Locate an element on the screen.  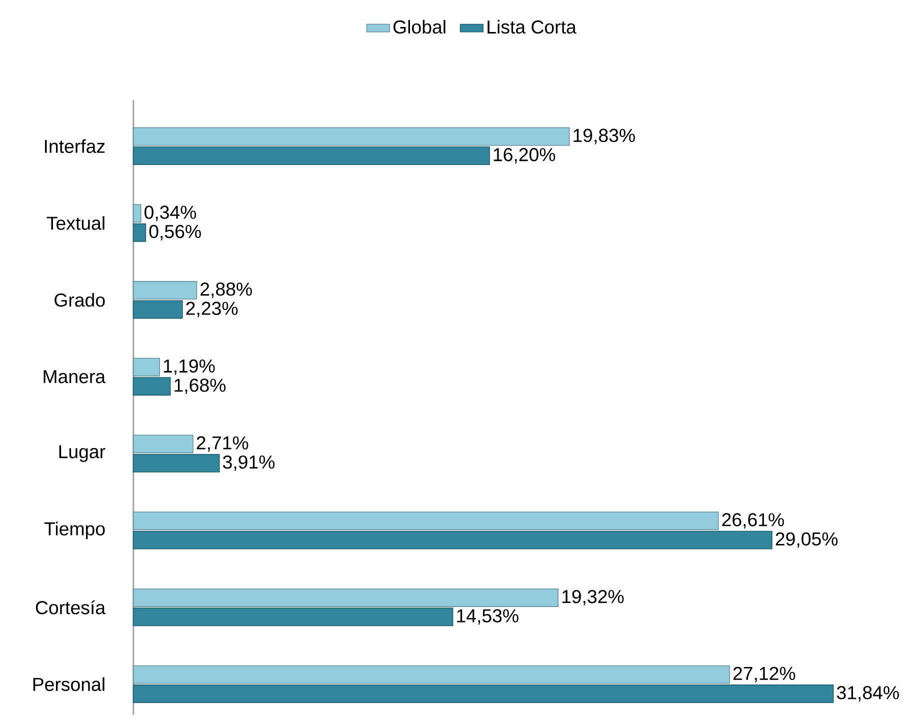
y-tick-label: Manera is located at coordinates (75, 377).